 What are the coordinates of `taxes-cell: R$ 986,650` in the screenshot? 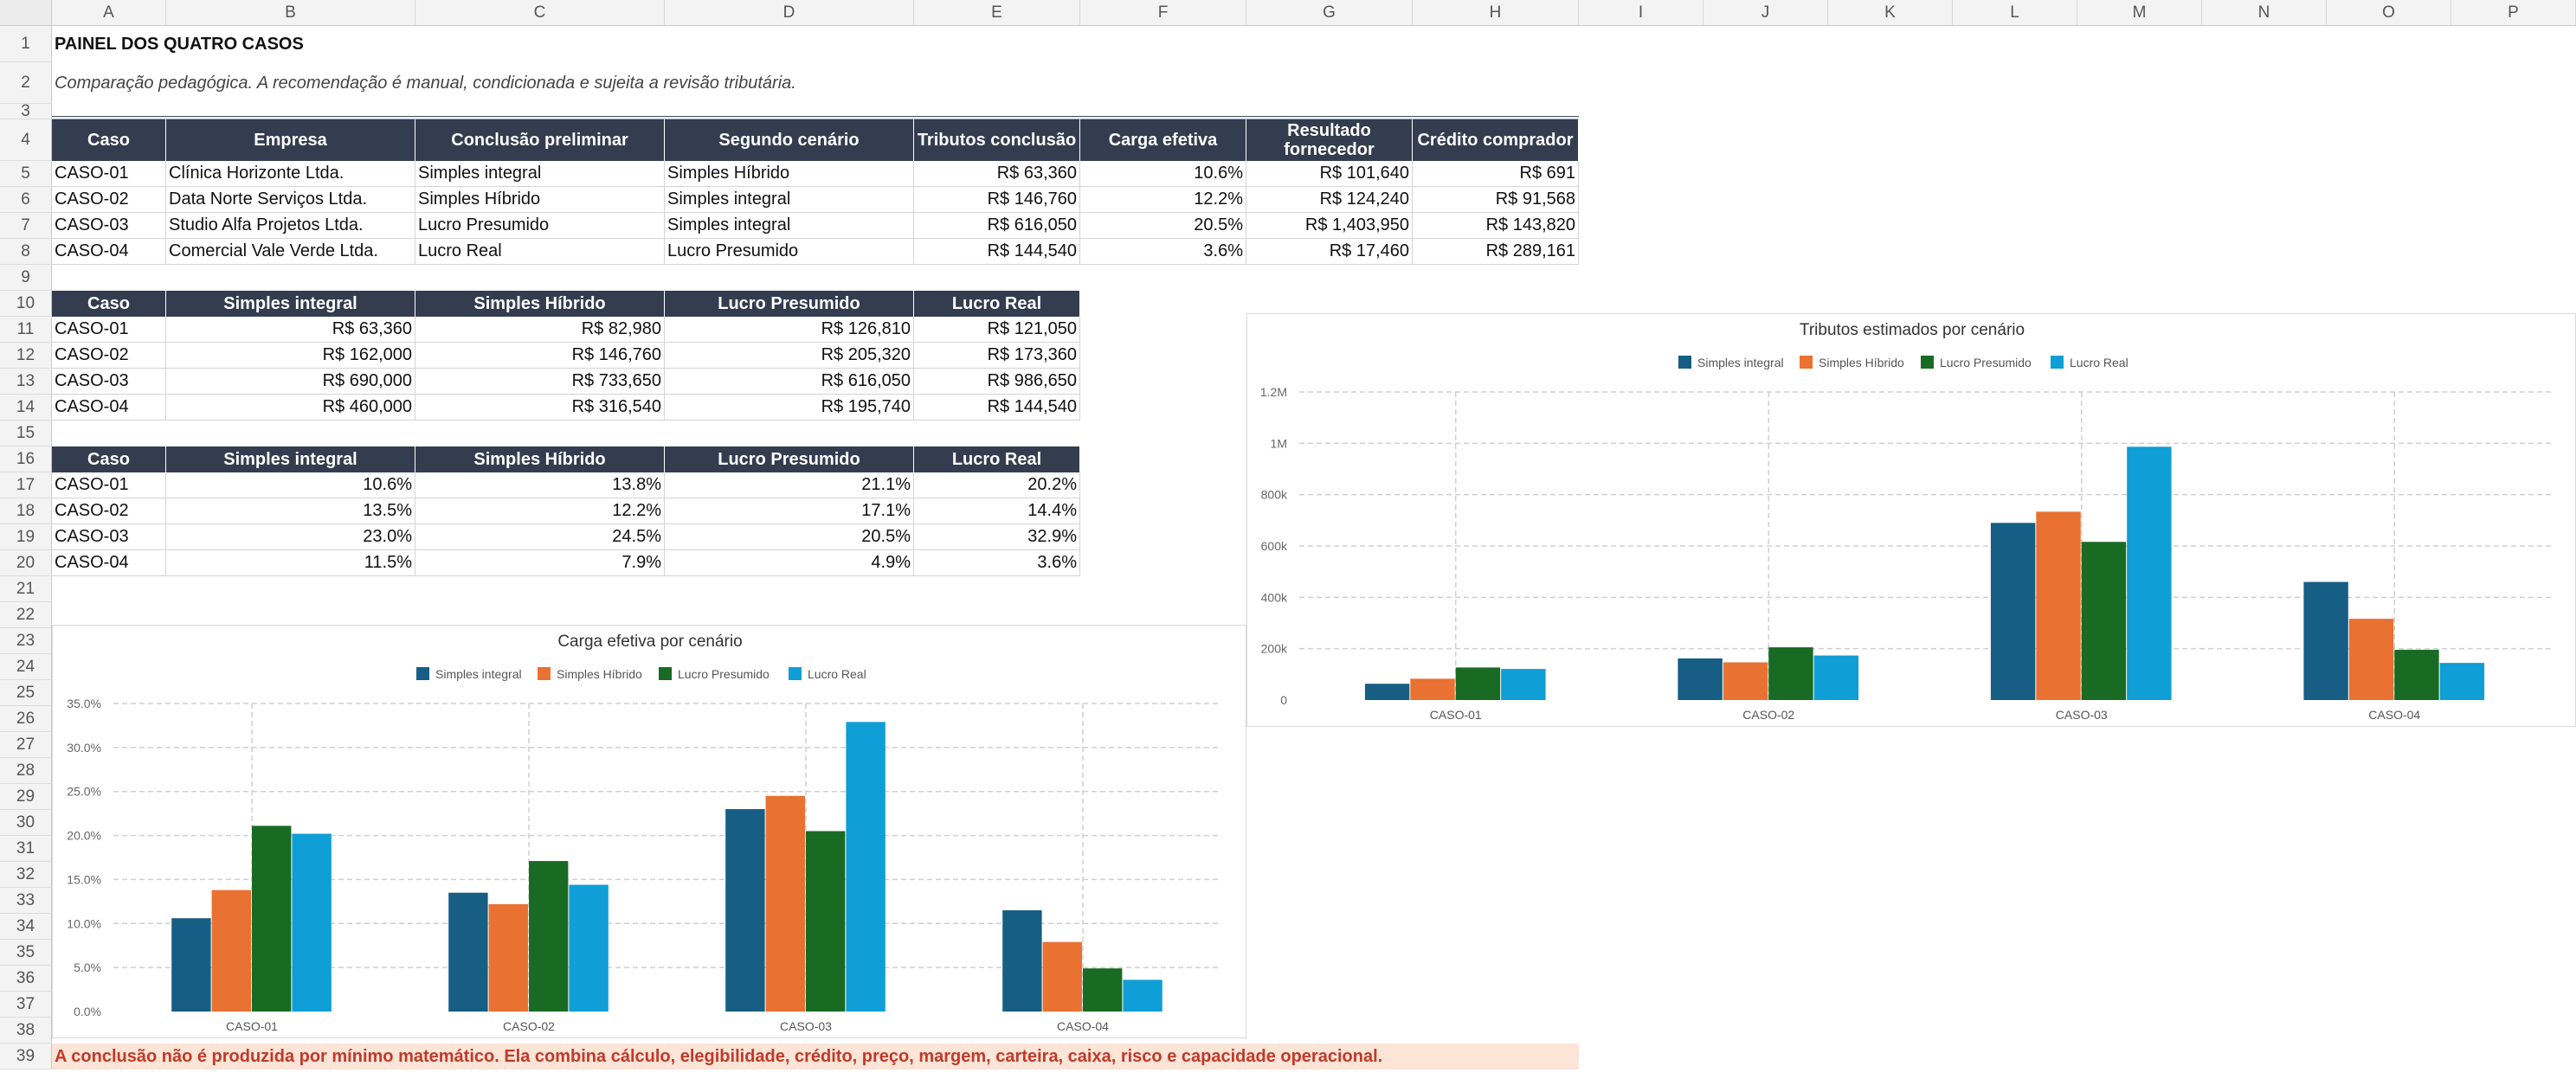 It's located at (997, 382).